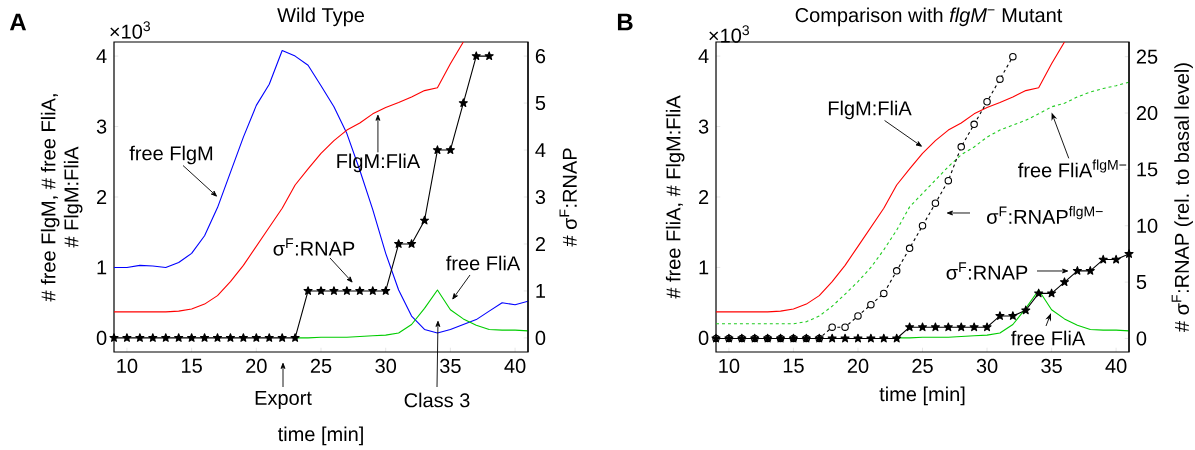 Image resolution: width=1195 pixels, height=450 pixels. I want to click on text: ×10$^{3}$, so click(130, 30).